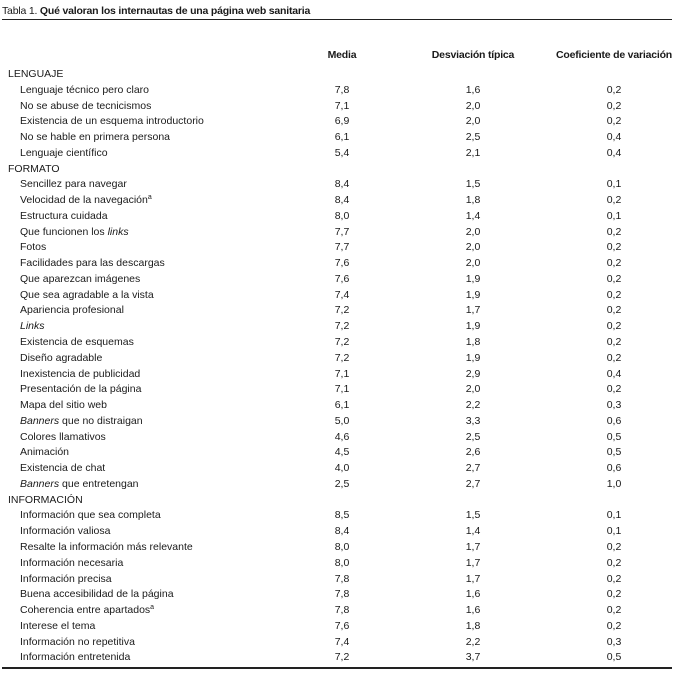  I want to click on cell-media: 8,4, so click(342, 184).